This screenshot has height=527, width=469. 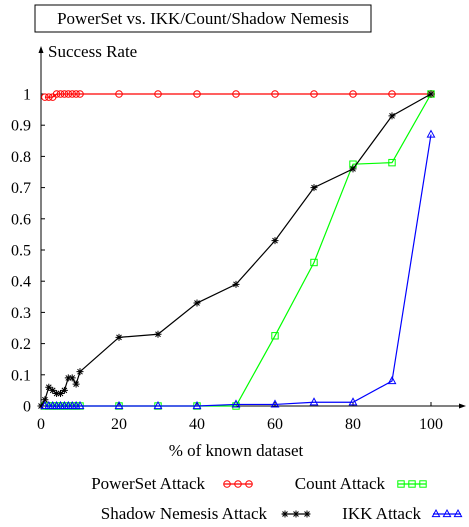 What do you see at coordinates (21, 188) in the screenshot?
I see `y-tick-label: 0.7` at bounding box center [21, 188].